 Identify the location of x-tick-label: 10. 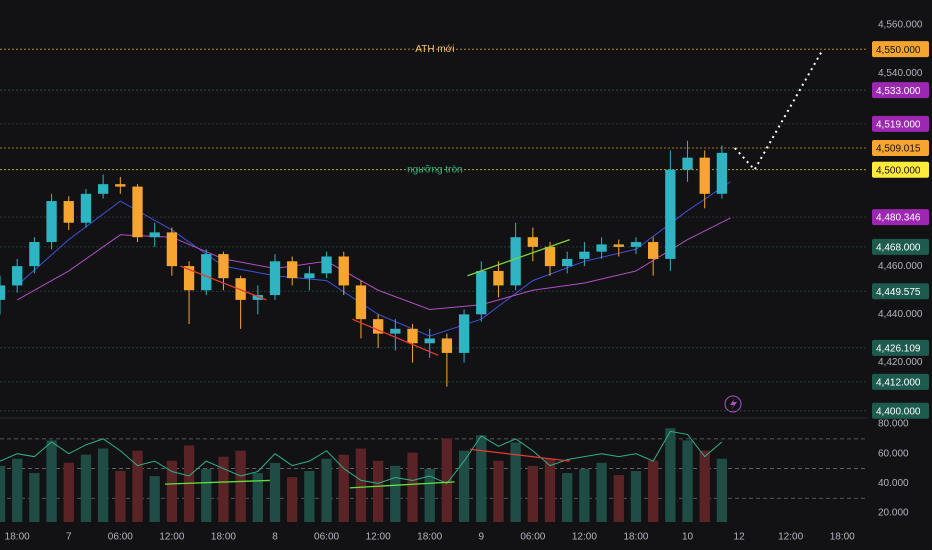
(688, 537).